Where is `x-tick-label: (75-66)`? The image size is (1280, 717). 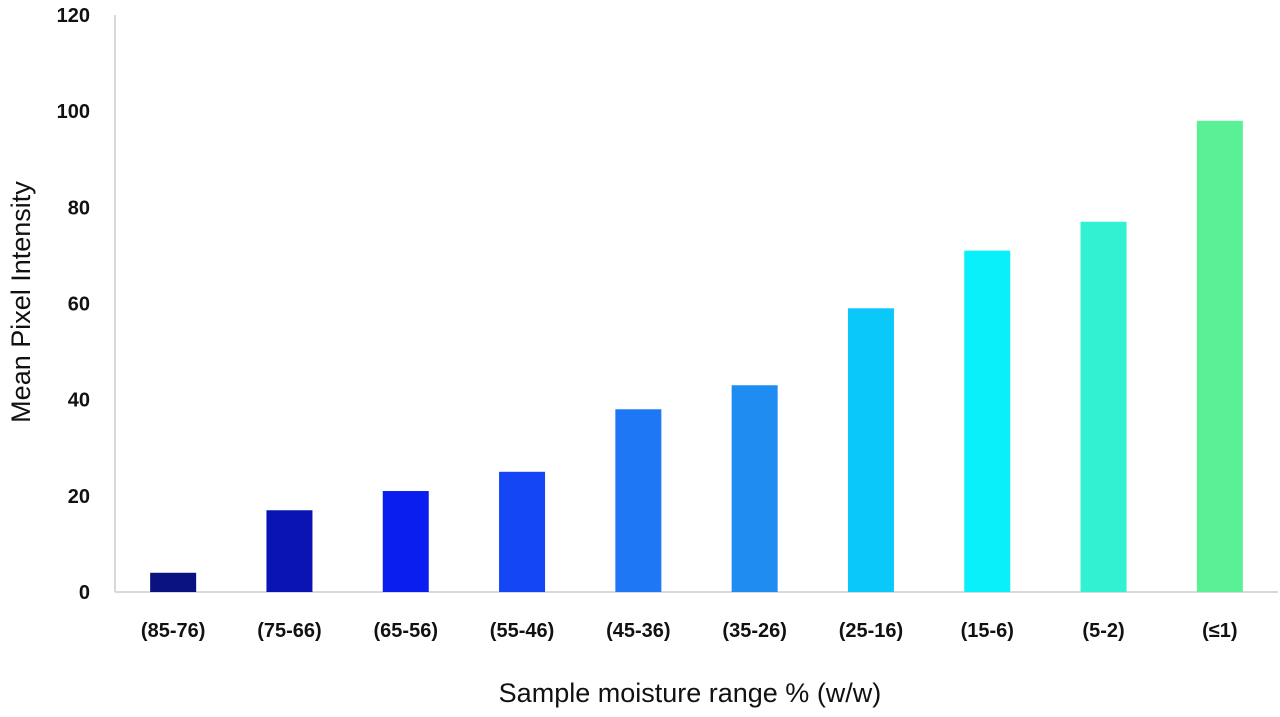 x-tick-label: (75-66) is located at coordinates (289, 631).